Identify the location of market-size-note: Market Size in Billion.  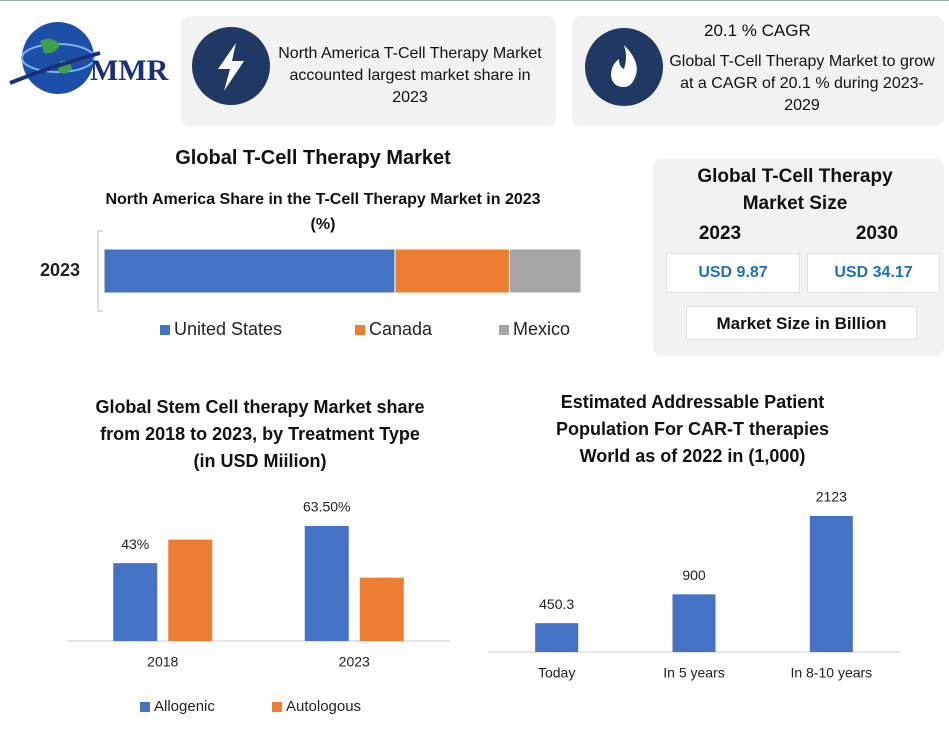
(801, 323).